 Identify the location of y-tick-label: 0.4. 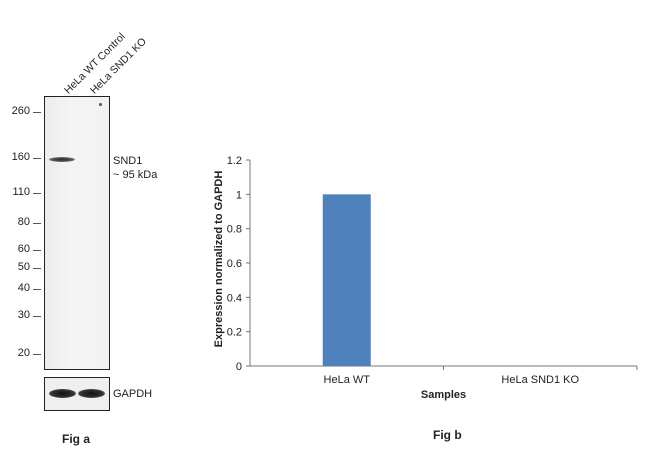
(234, 298).